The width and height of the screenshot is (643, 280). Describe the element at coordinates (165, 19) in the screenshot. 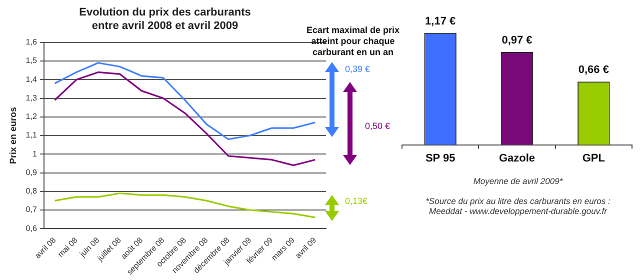

I see `chart-title: Evolution du prix des carburants entre avril 2008 et avril 2009` at that location.